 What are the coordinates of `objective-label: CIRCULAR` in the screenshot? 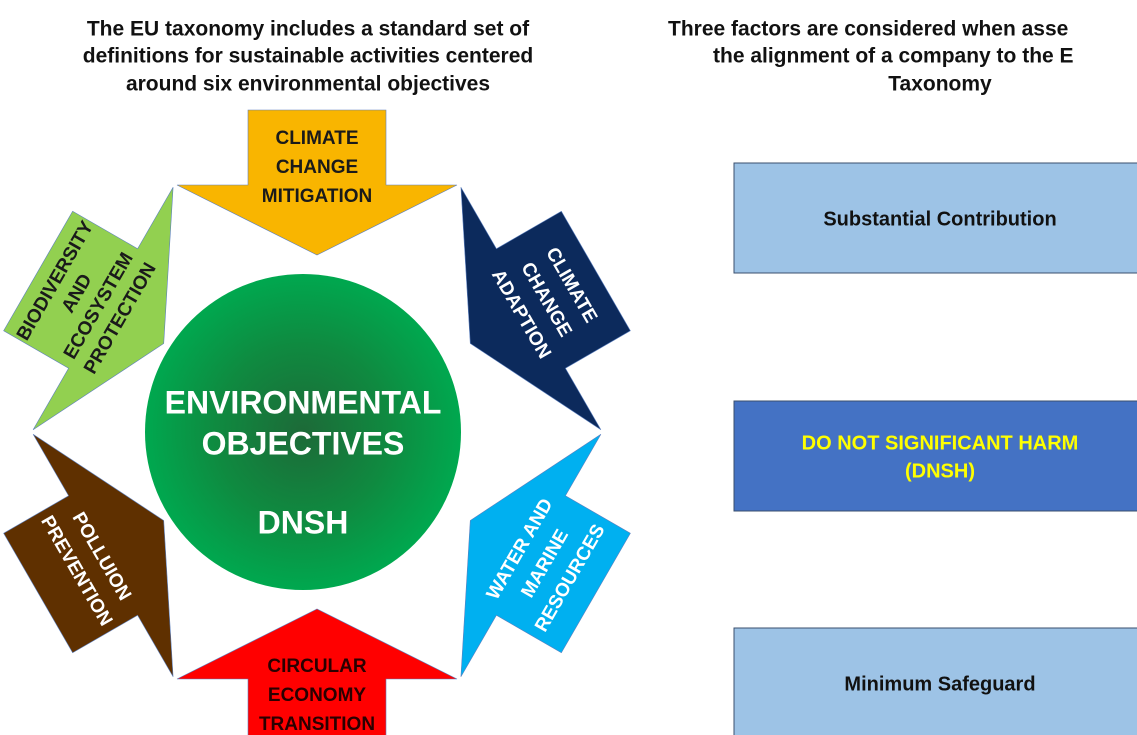 It's located at (316, 666).